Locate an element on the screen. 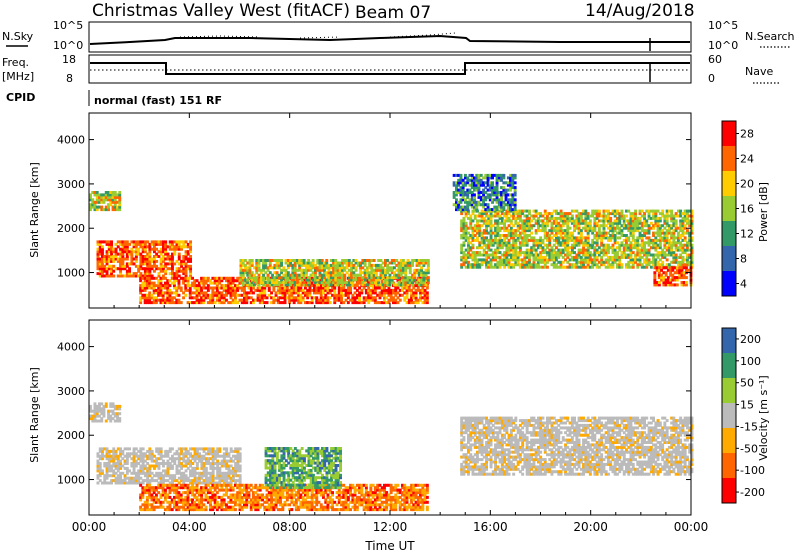 This screenshot has height=554, width=800. power-colorbar-label: Power [dB] is located at coordinates (763, 212).